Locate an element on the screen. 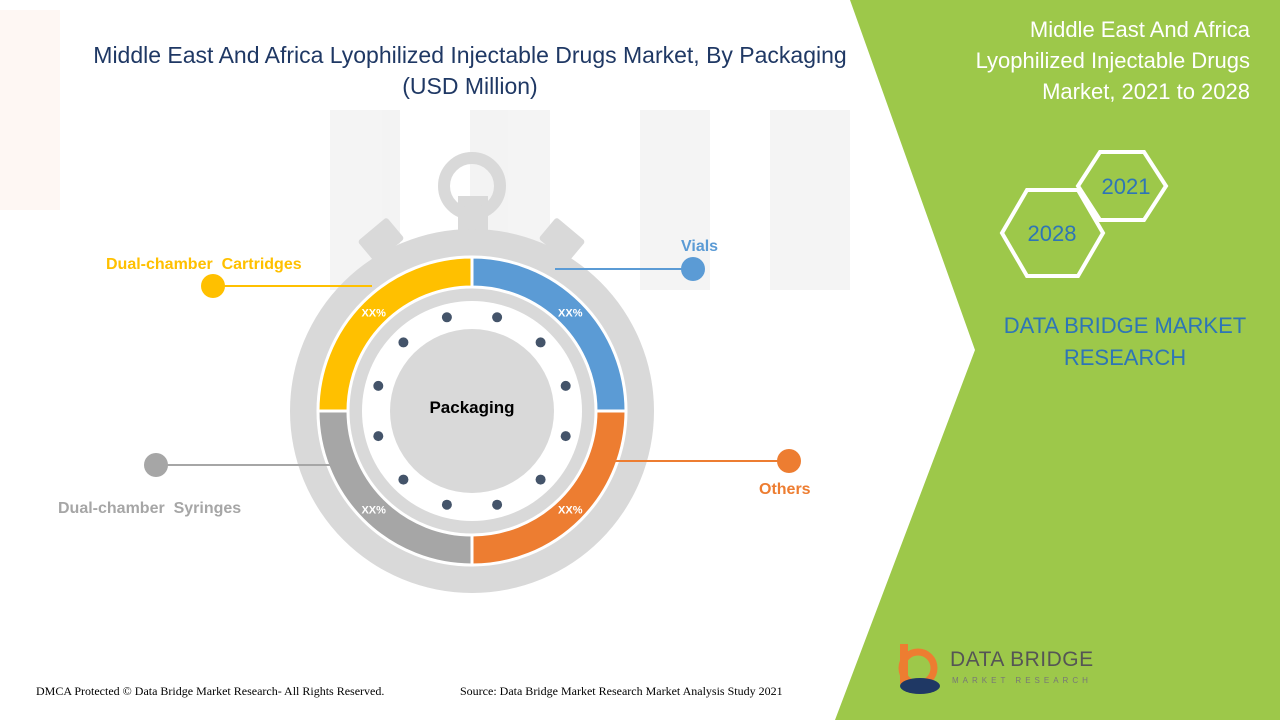 The width and height of the screenshot is (1280, 720). stopwatch-button-left is located at coordinates (381, 240).